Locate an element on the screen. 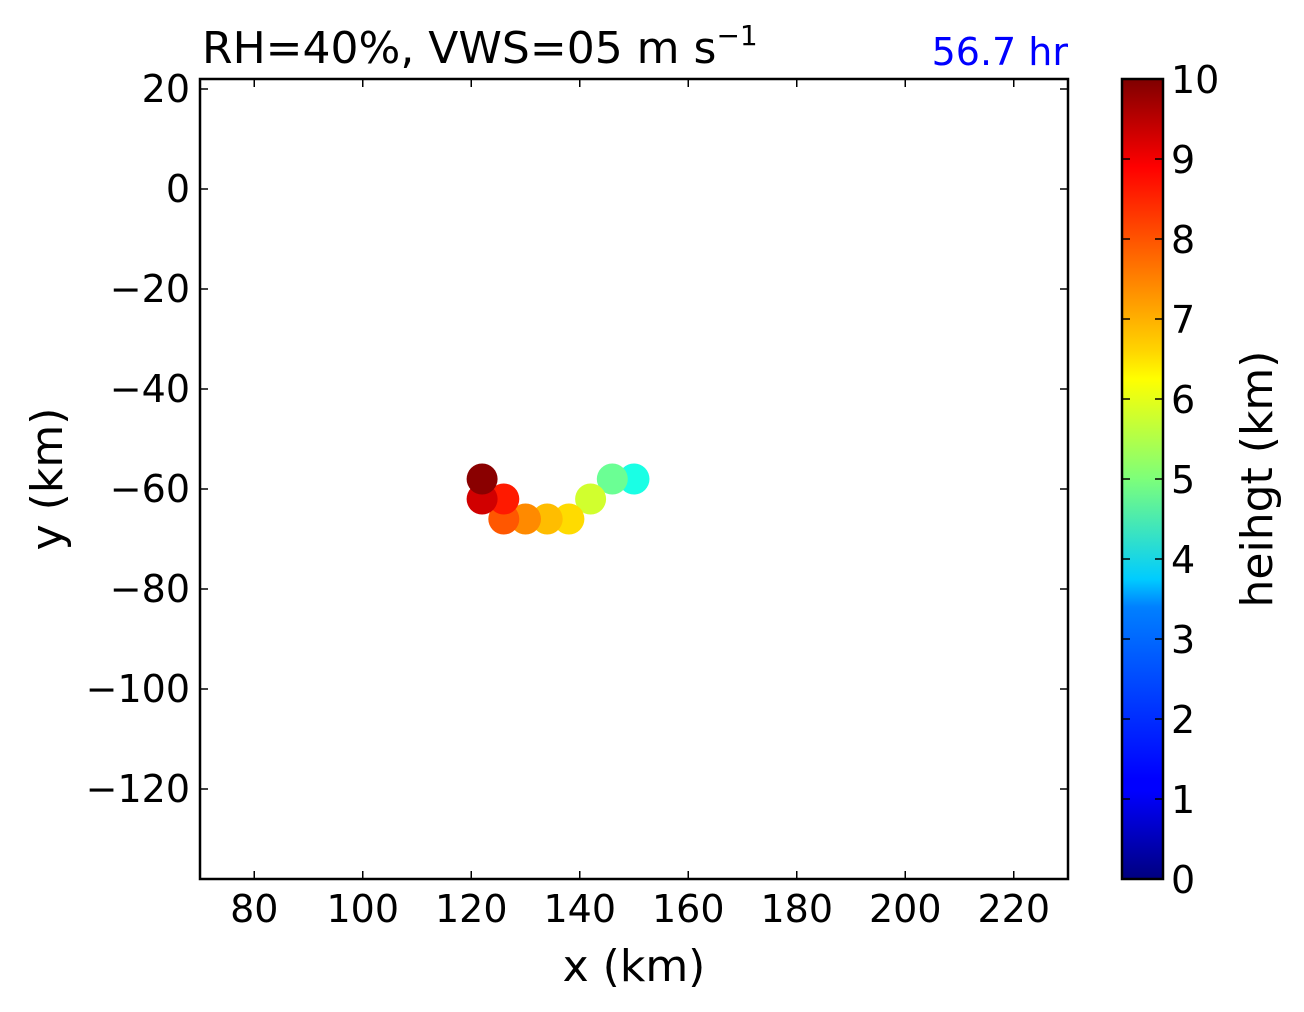  scatter-points is located at coordinates (558, 499).